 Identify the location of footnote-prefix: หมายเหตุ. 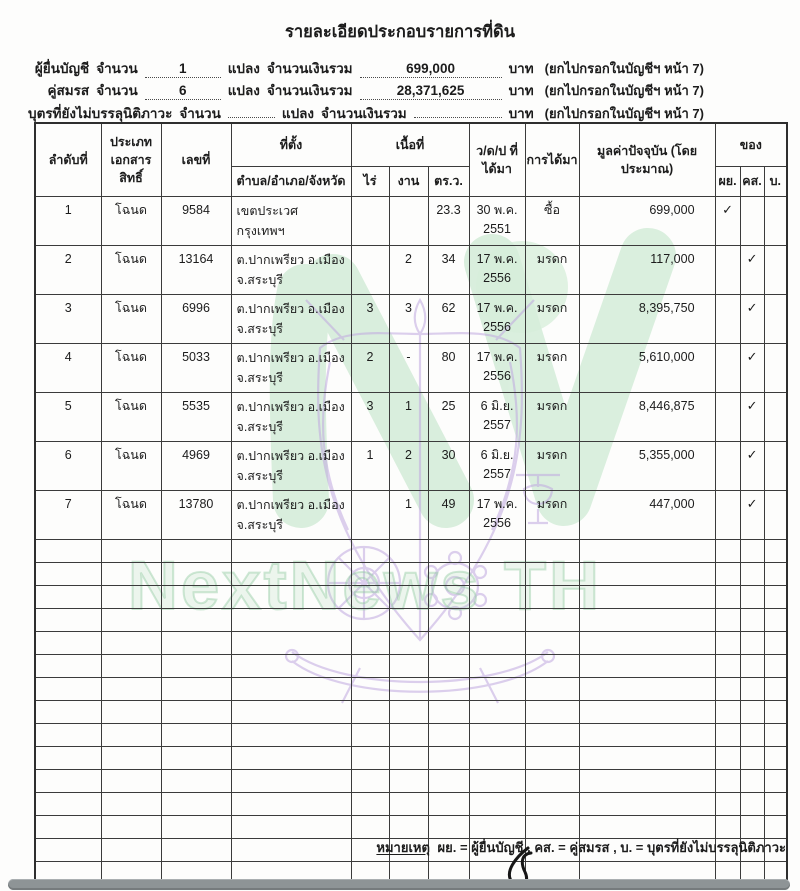
(403, 847).